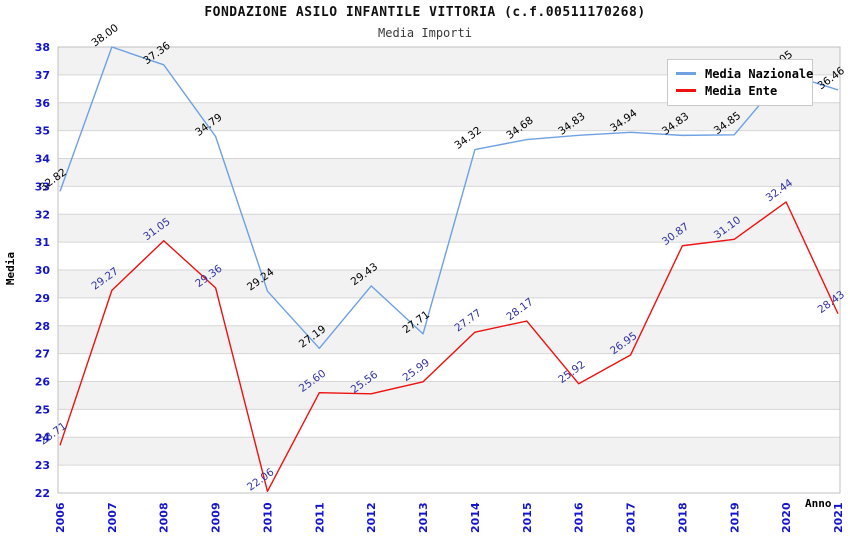 This screenshot has height=550, width=850. Describe the element at coordinates (11, 268) in the screenshot. I see `y-axis-title: Media` at that location.